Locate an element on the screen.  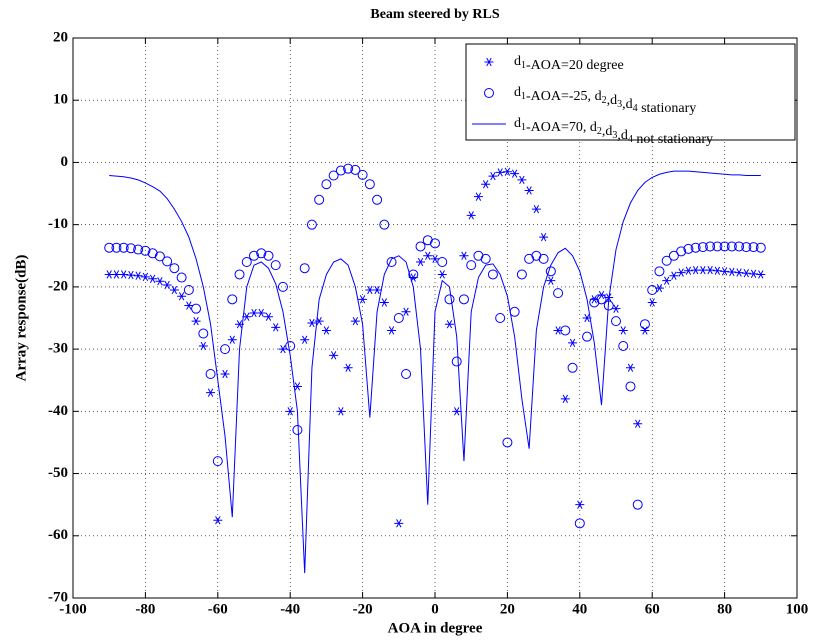
x-axis-label: AOA in degree is located at coordinates (435, 628).